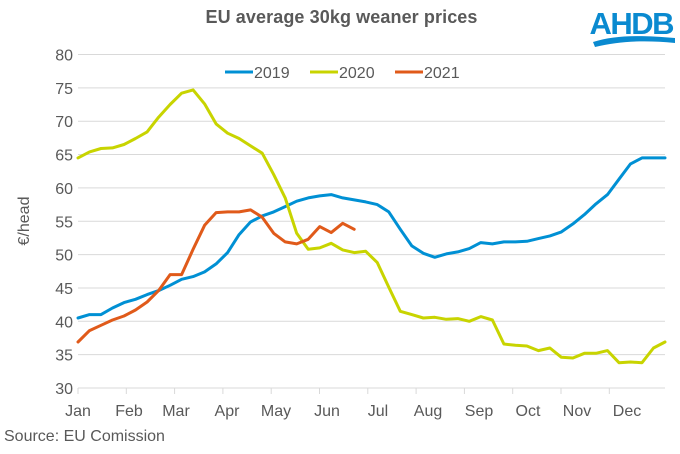 Image resolution: width=680 pixels, height=454 pixels. I want to click on logo-wave-icon, so click(634, 41).